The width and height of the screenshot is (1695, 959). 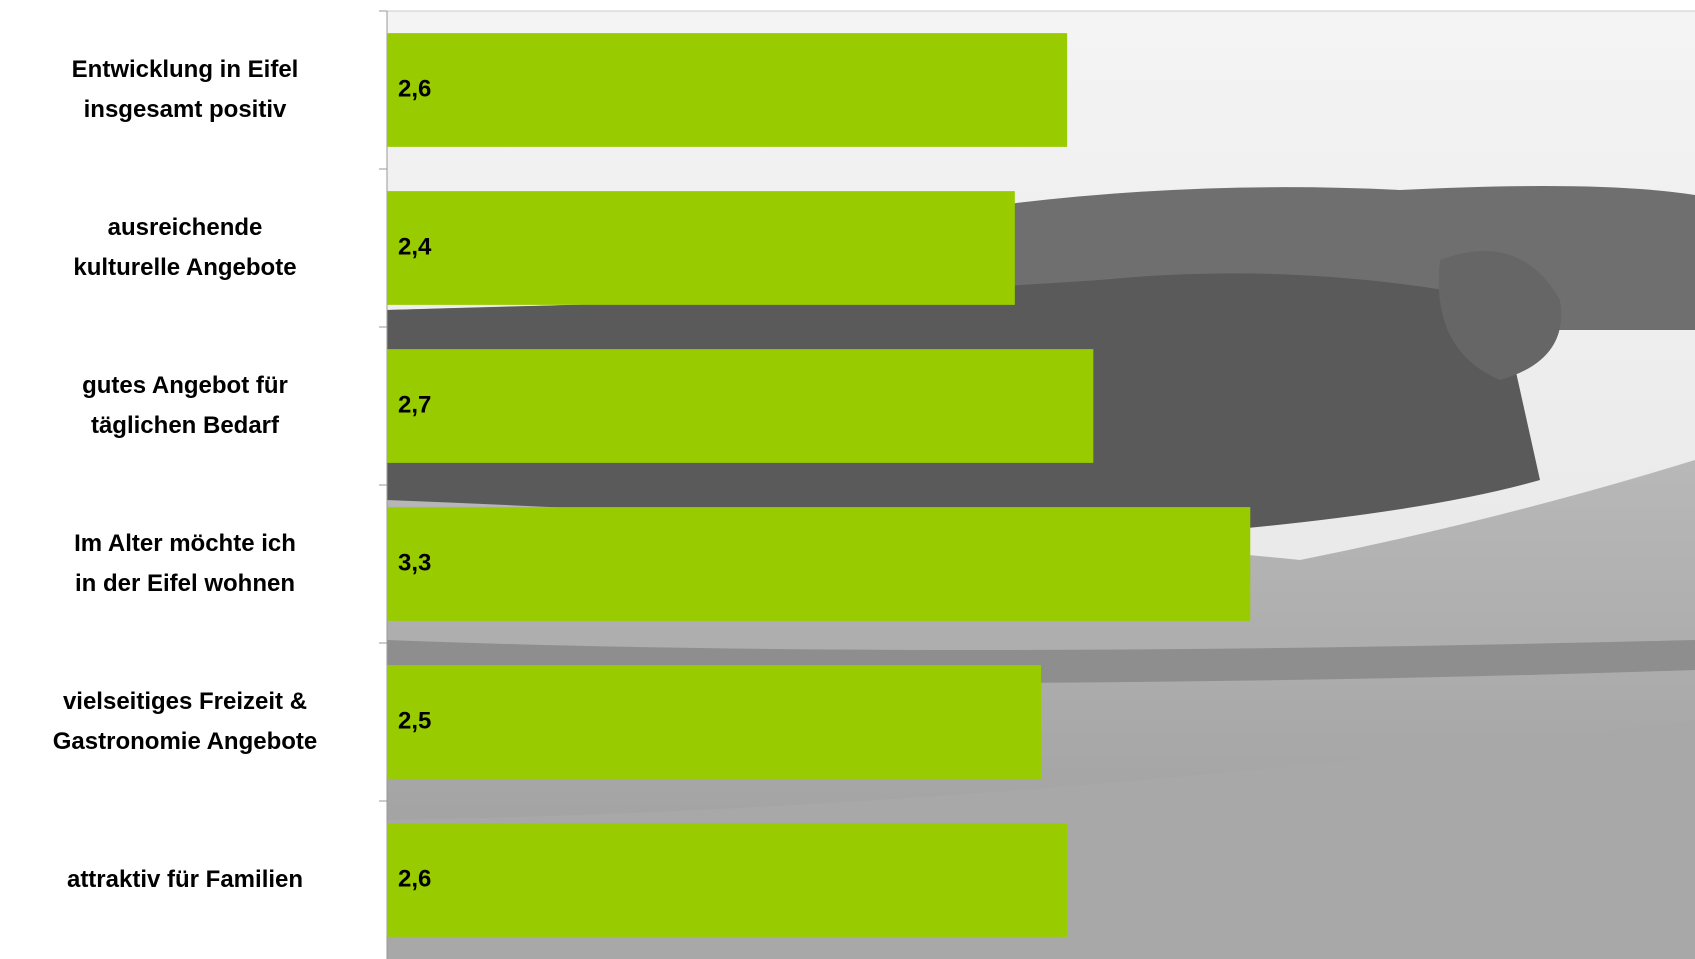 I want to click on value-label: 2,5, so click(x=414, y=720).